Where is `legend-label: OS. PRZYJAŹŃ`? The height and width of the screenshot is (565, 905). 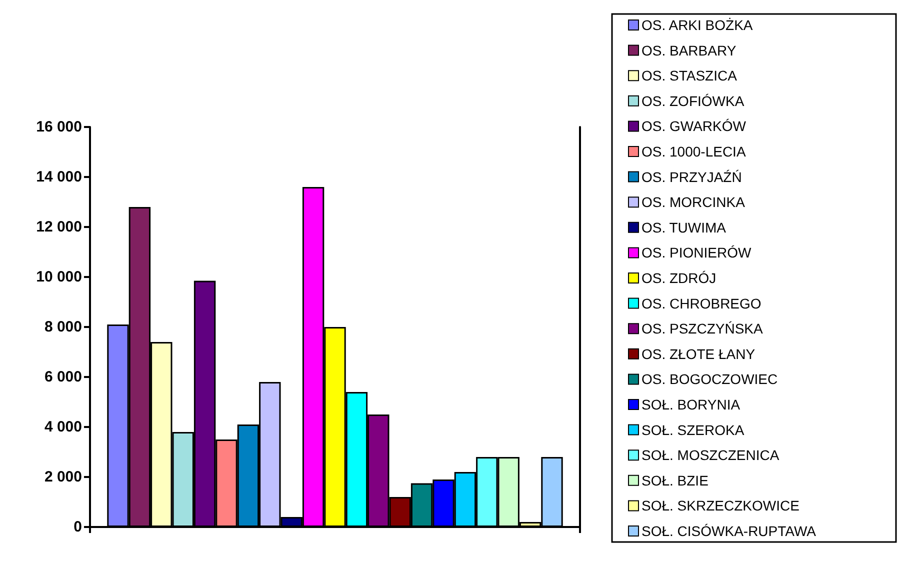
legend-label: OS. PRZYJAŹŃ is located at coordinates (692, 176).